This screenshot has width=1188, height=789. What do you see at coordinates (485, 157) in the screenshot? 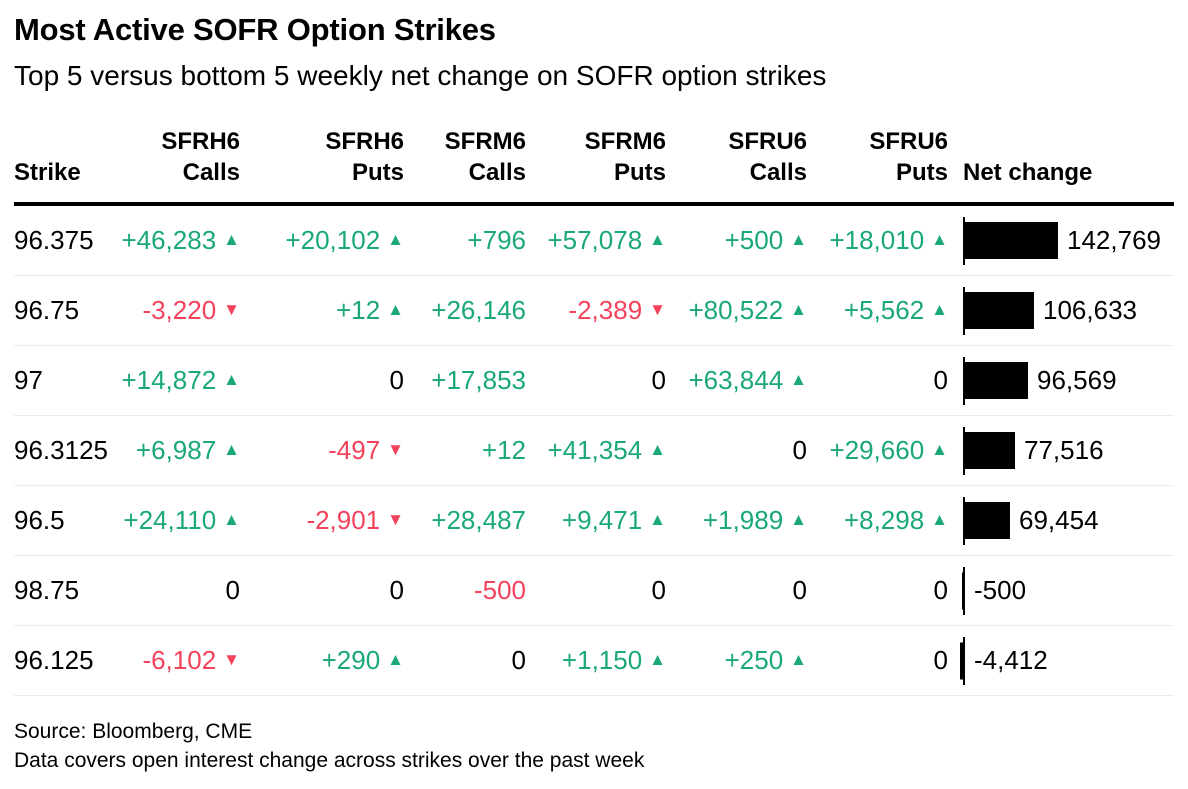
I see `column-header-sfrm6-calls: SFRM6 Calls` at bounding box center [485, 157].